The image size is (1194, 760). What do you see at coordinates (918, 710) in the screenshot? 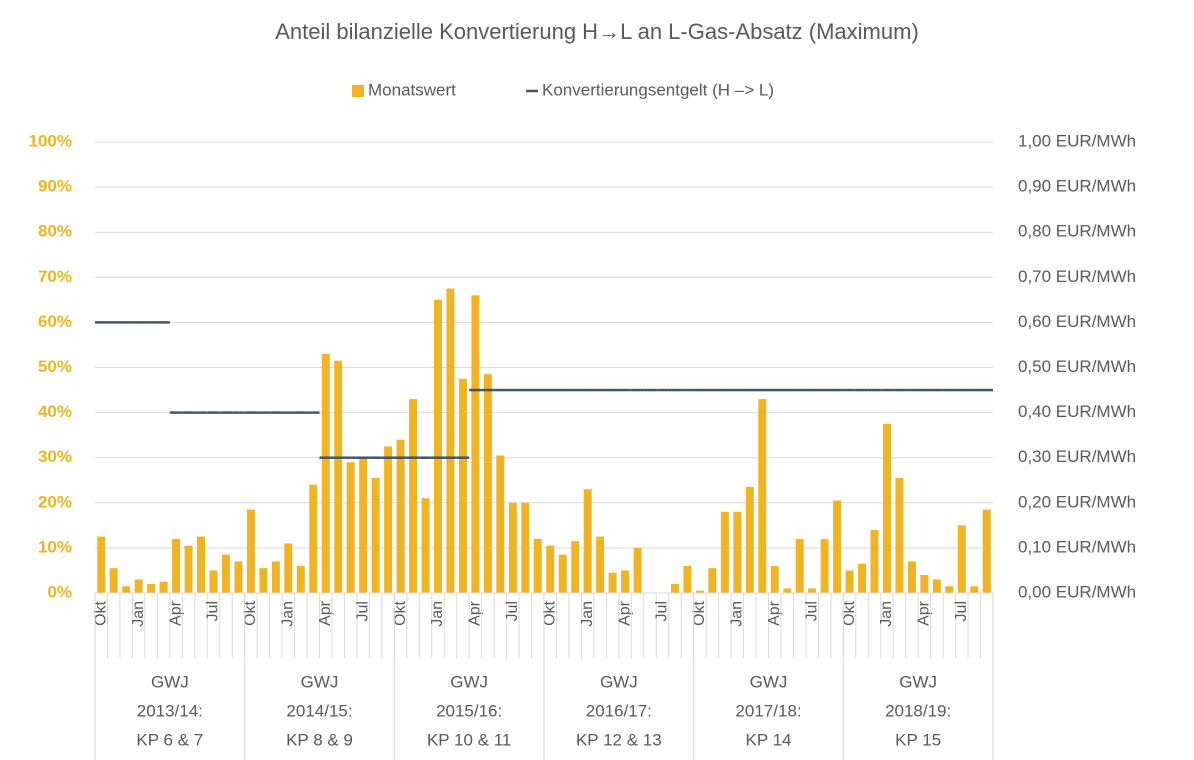
I see `group-label: 2018/19:` at bounding box center [918, 710].